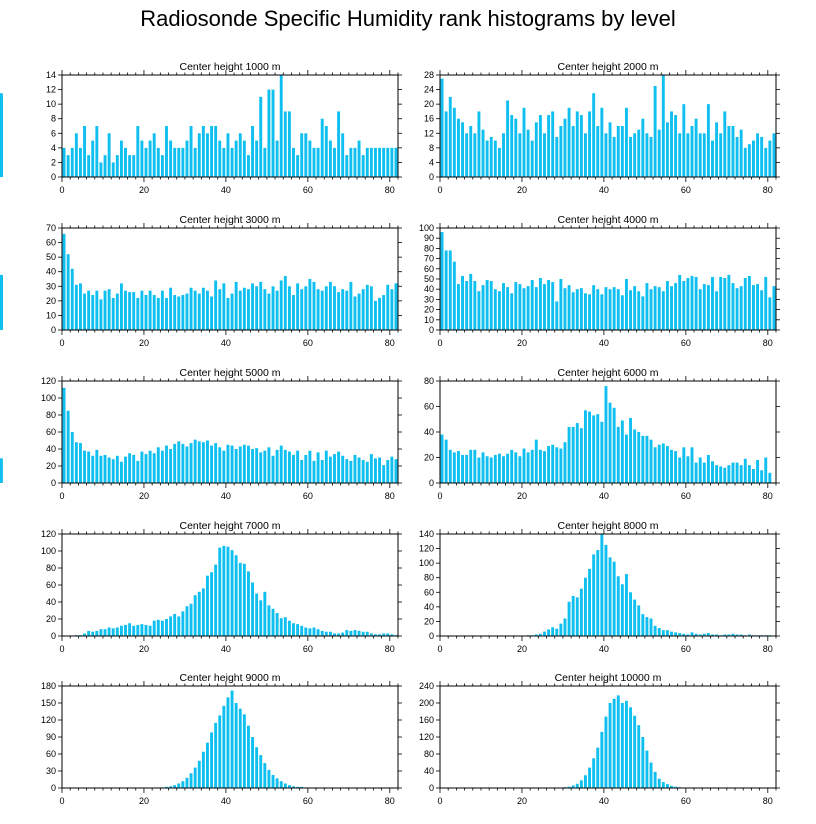 The width and height of the screenshot is (816, 824). What do you see at coordinates (226, 496) in the screenshot?
I see `x-tick-label: 40` at bounding box center [226, 496].